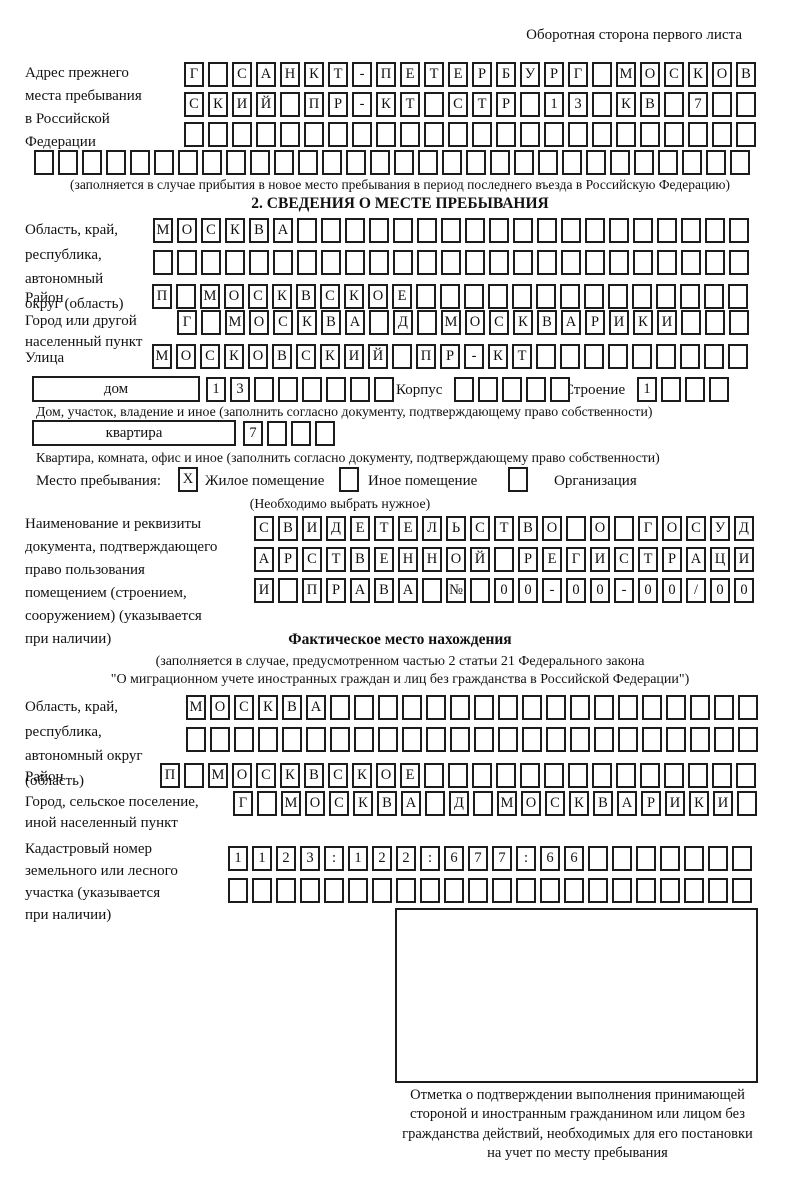 This screenshot has height=1180, width=800. What do you see at coordinates (187, 322) in the screenshot?
I see `grid-cell: Г` at bounding box center [187, 322].